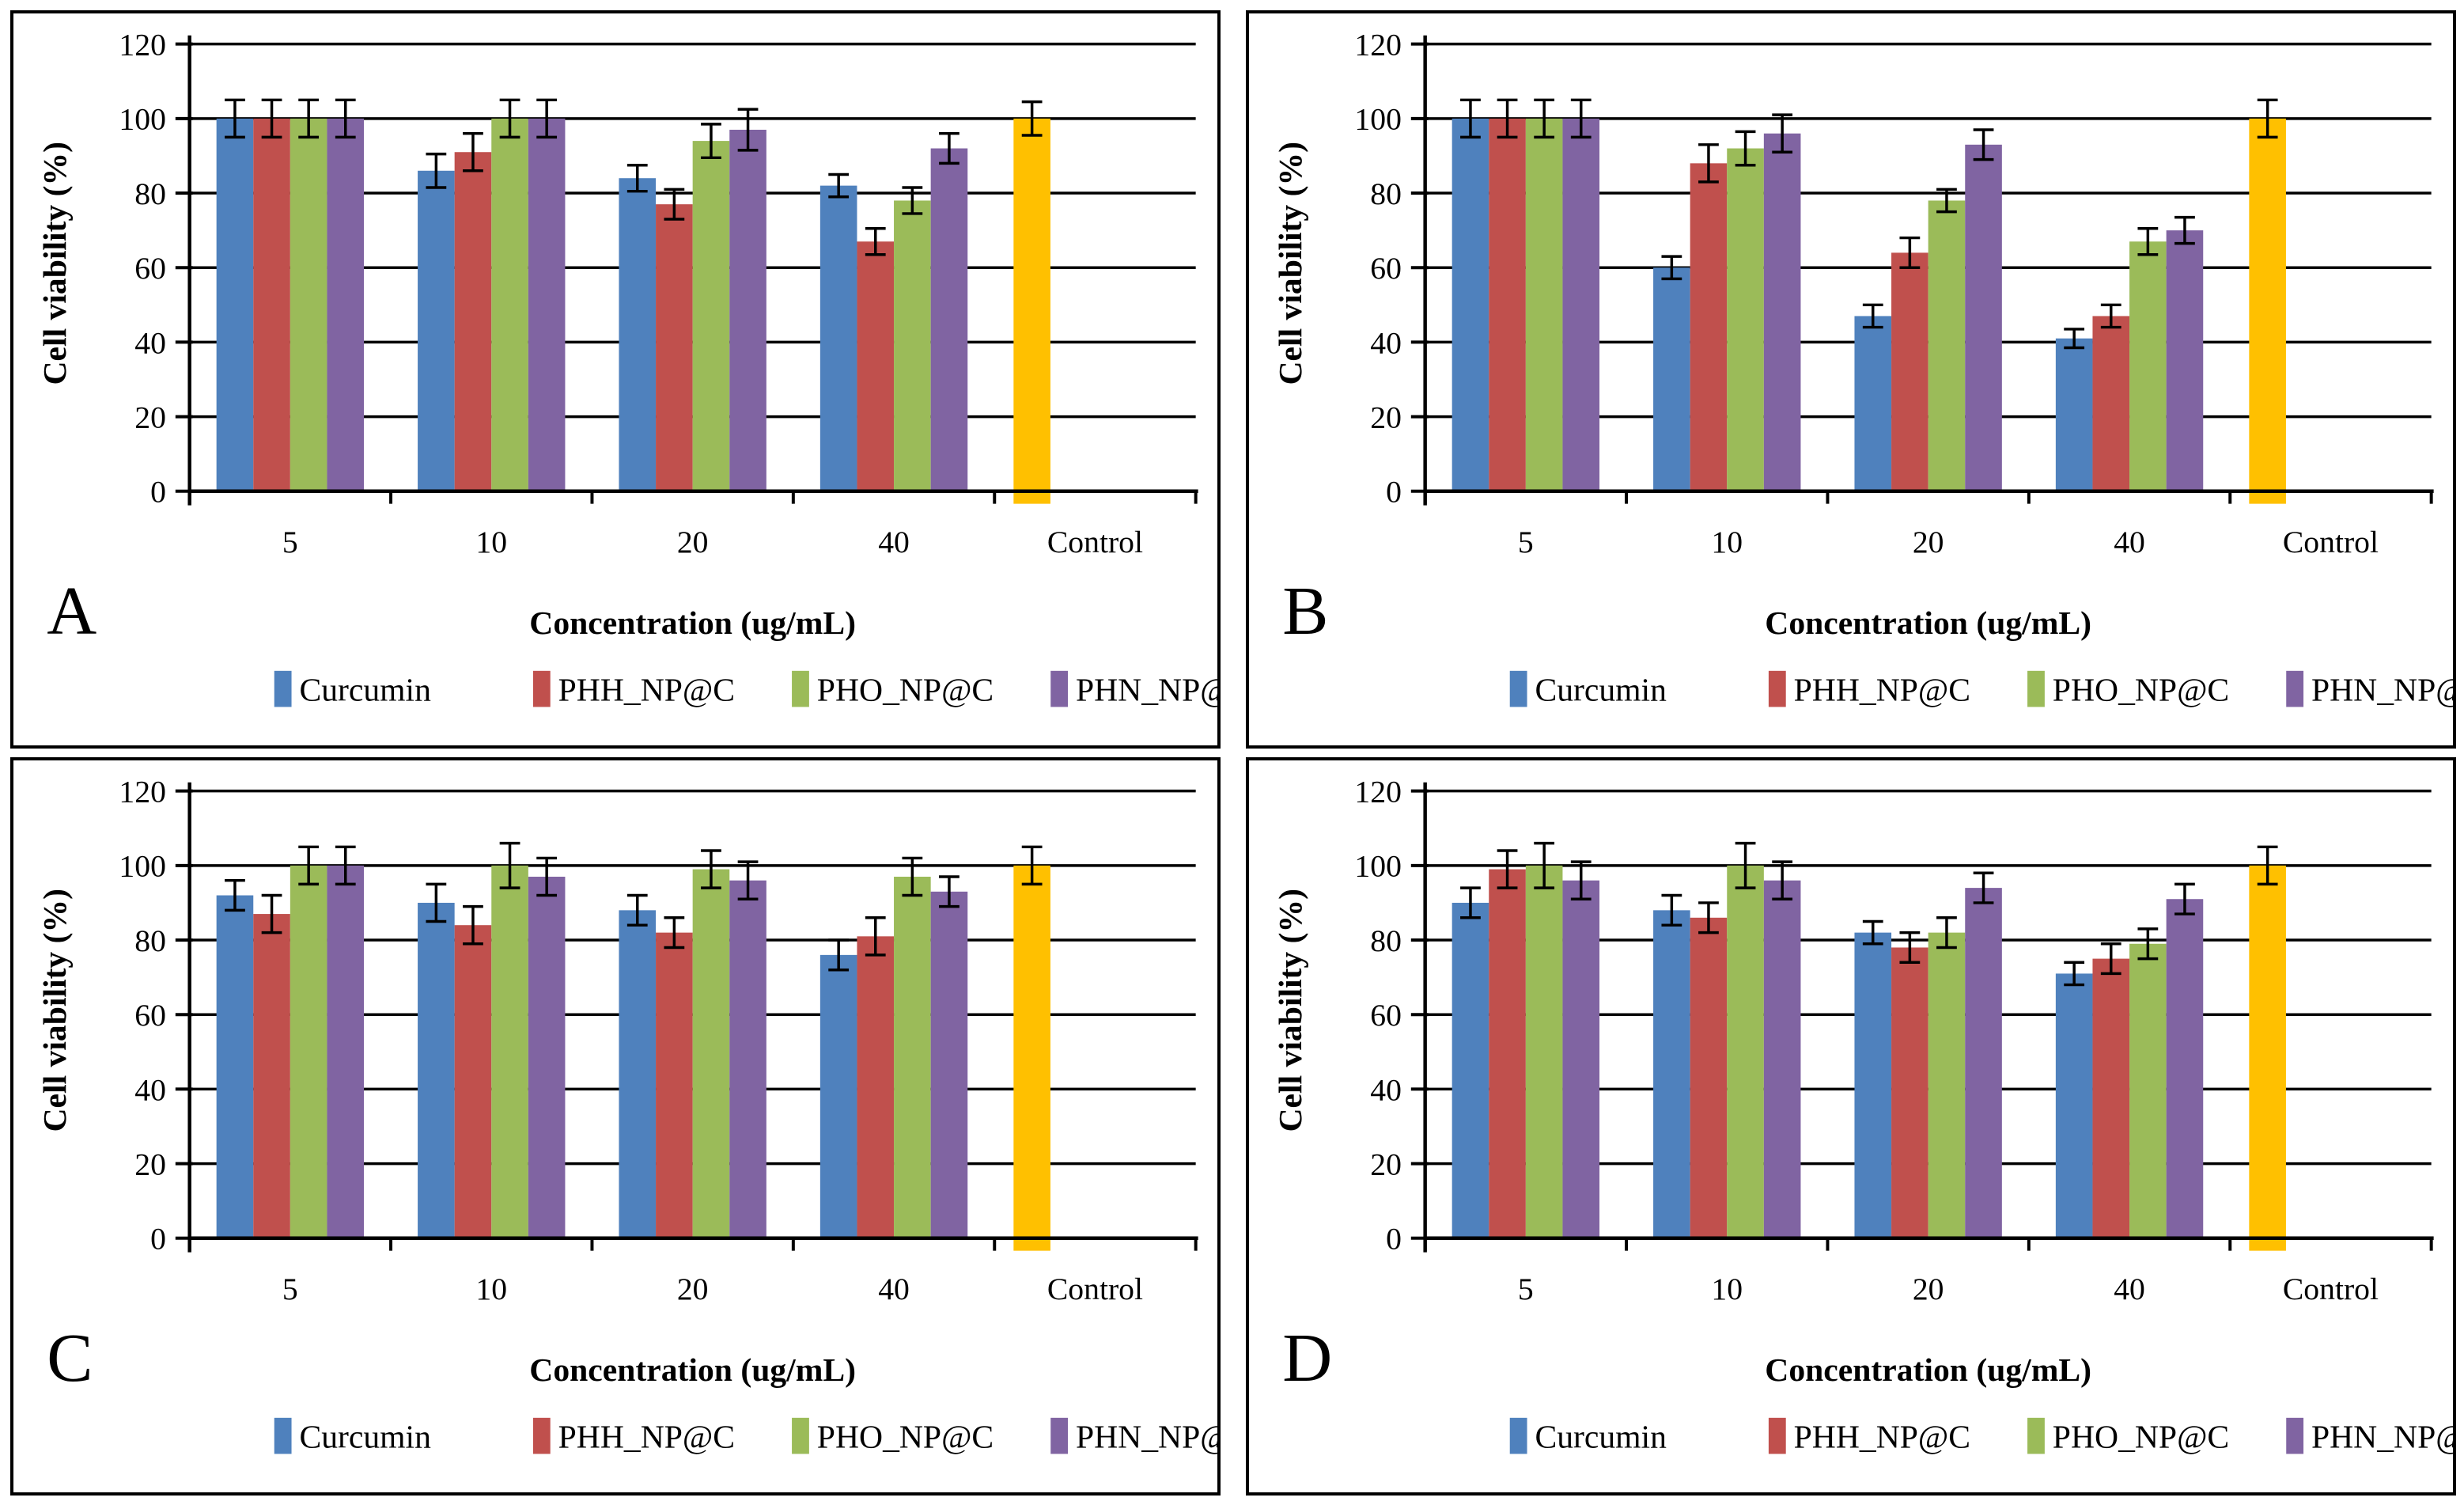 The width and height of the screenshot is (2464, 1505). Describe the element at coordinates (2111, 1098) in the screenshot. I see `bar-D-40-PHH_NP@C` at that location.